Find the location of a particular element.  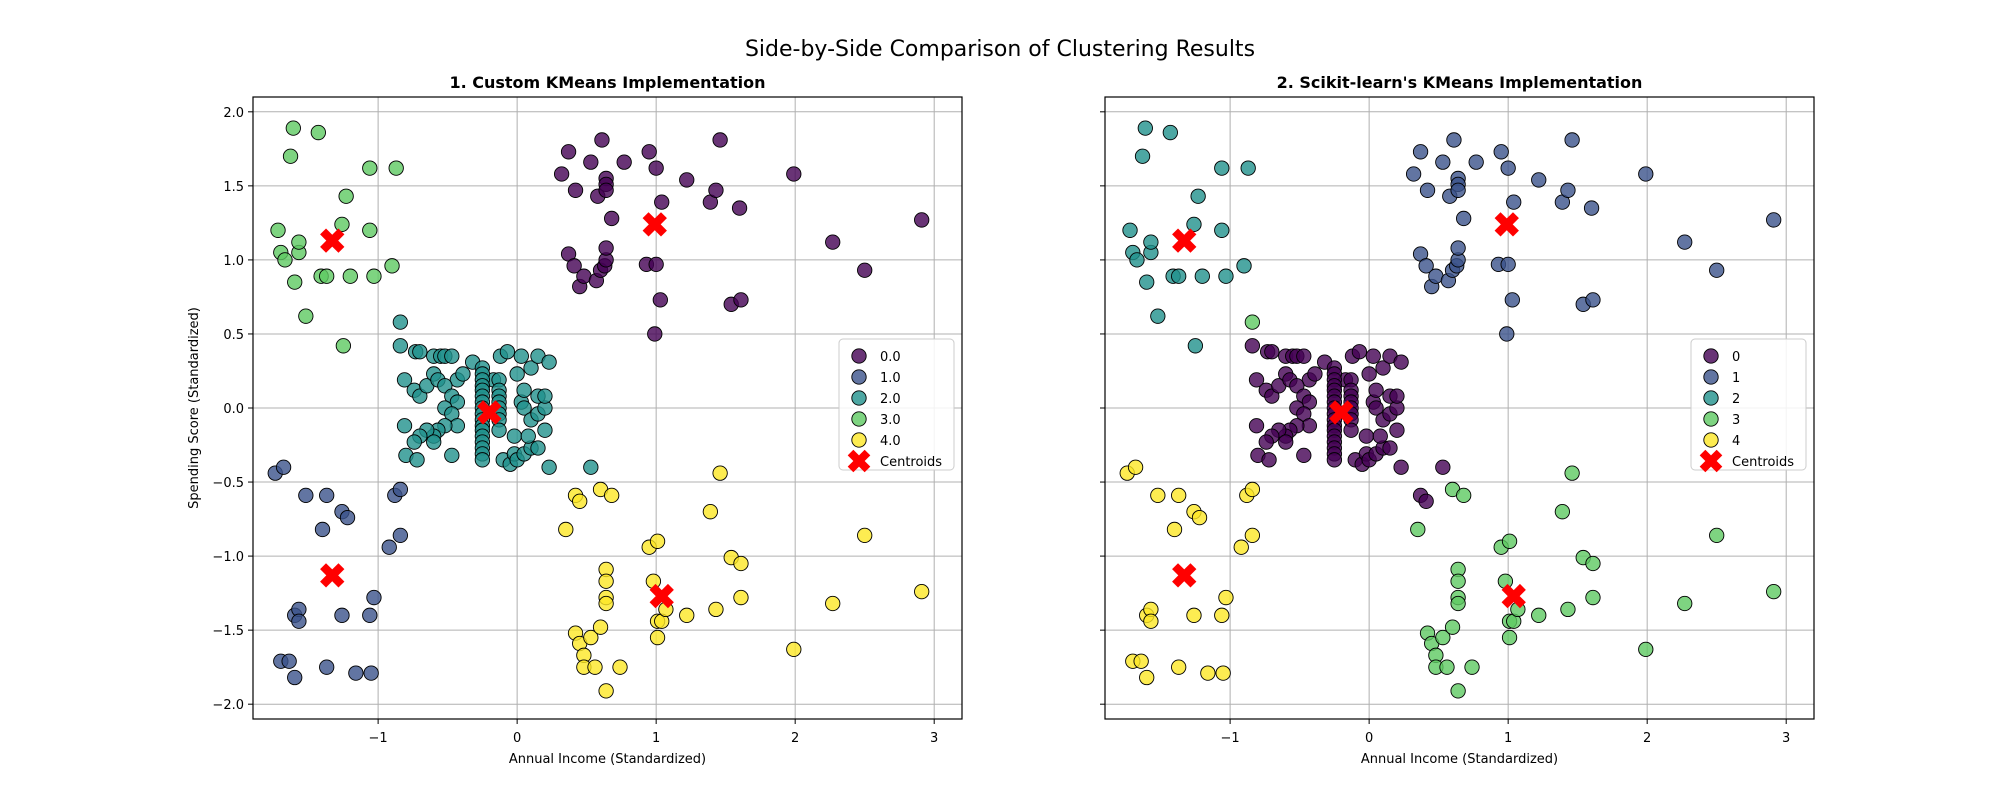

legend-box is located at coordinates (896, 404).